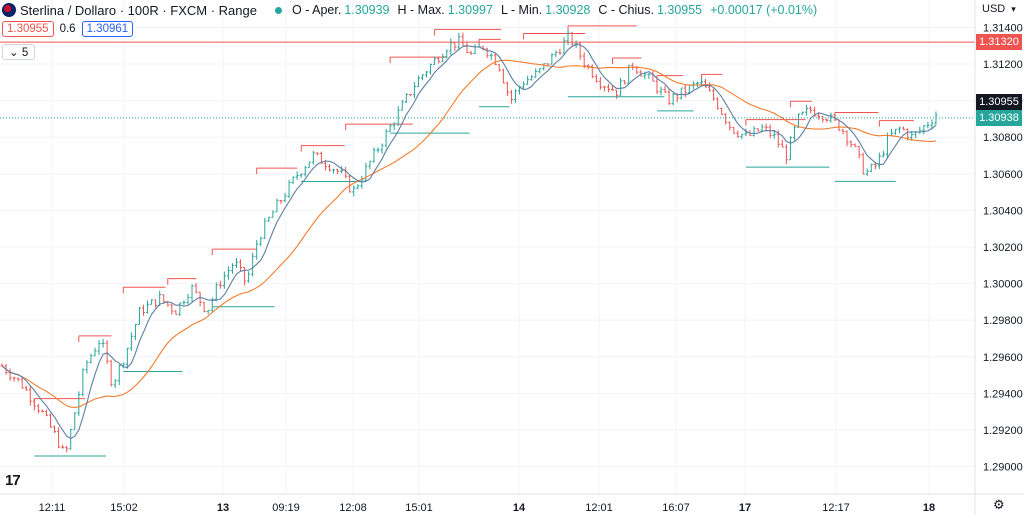 The height and width of the screenshot is (515, 1024). Describe the element at coordinates (1001, 9) in the screenshot. I see `currency-selector: USD` at that location.